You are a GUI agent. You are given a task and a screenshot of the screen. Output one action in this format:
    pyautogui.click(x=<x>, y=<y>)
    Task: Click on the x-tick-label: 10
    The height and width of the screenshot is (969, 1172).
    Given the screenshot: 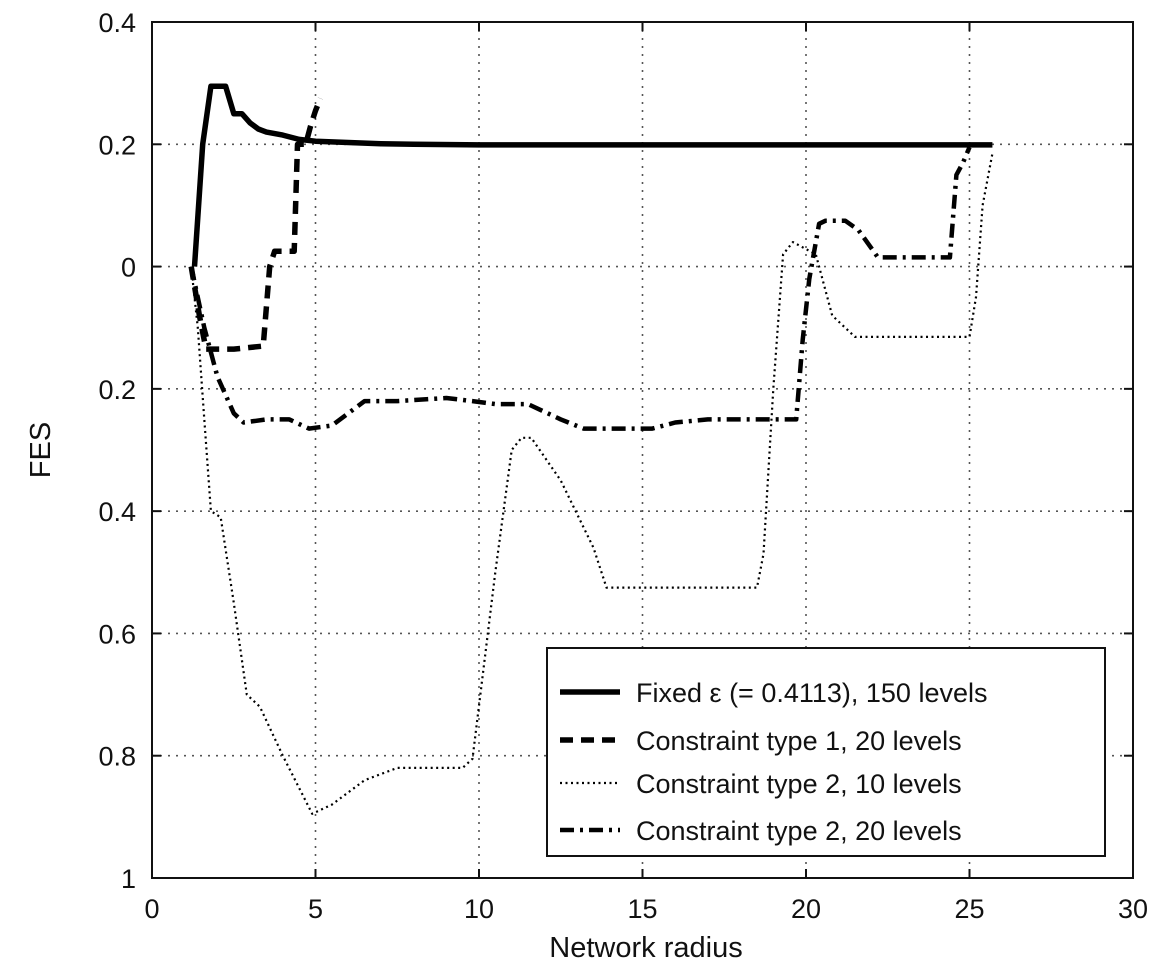 What is the action you would take?
    pyautogui.click(x=479, y=909)
    